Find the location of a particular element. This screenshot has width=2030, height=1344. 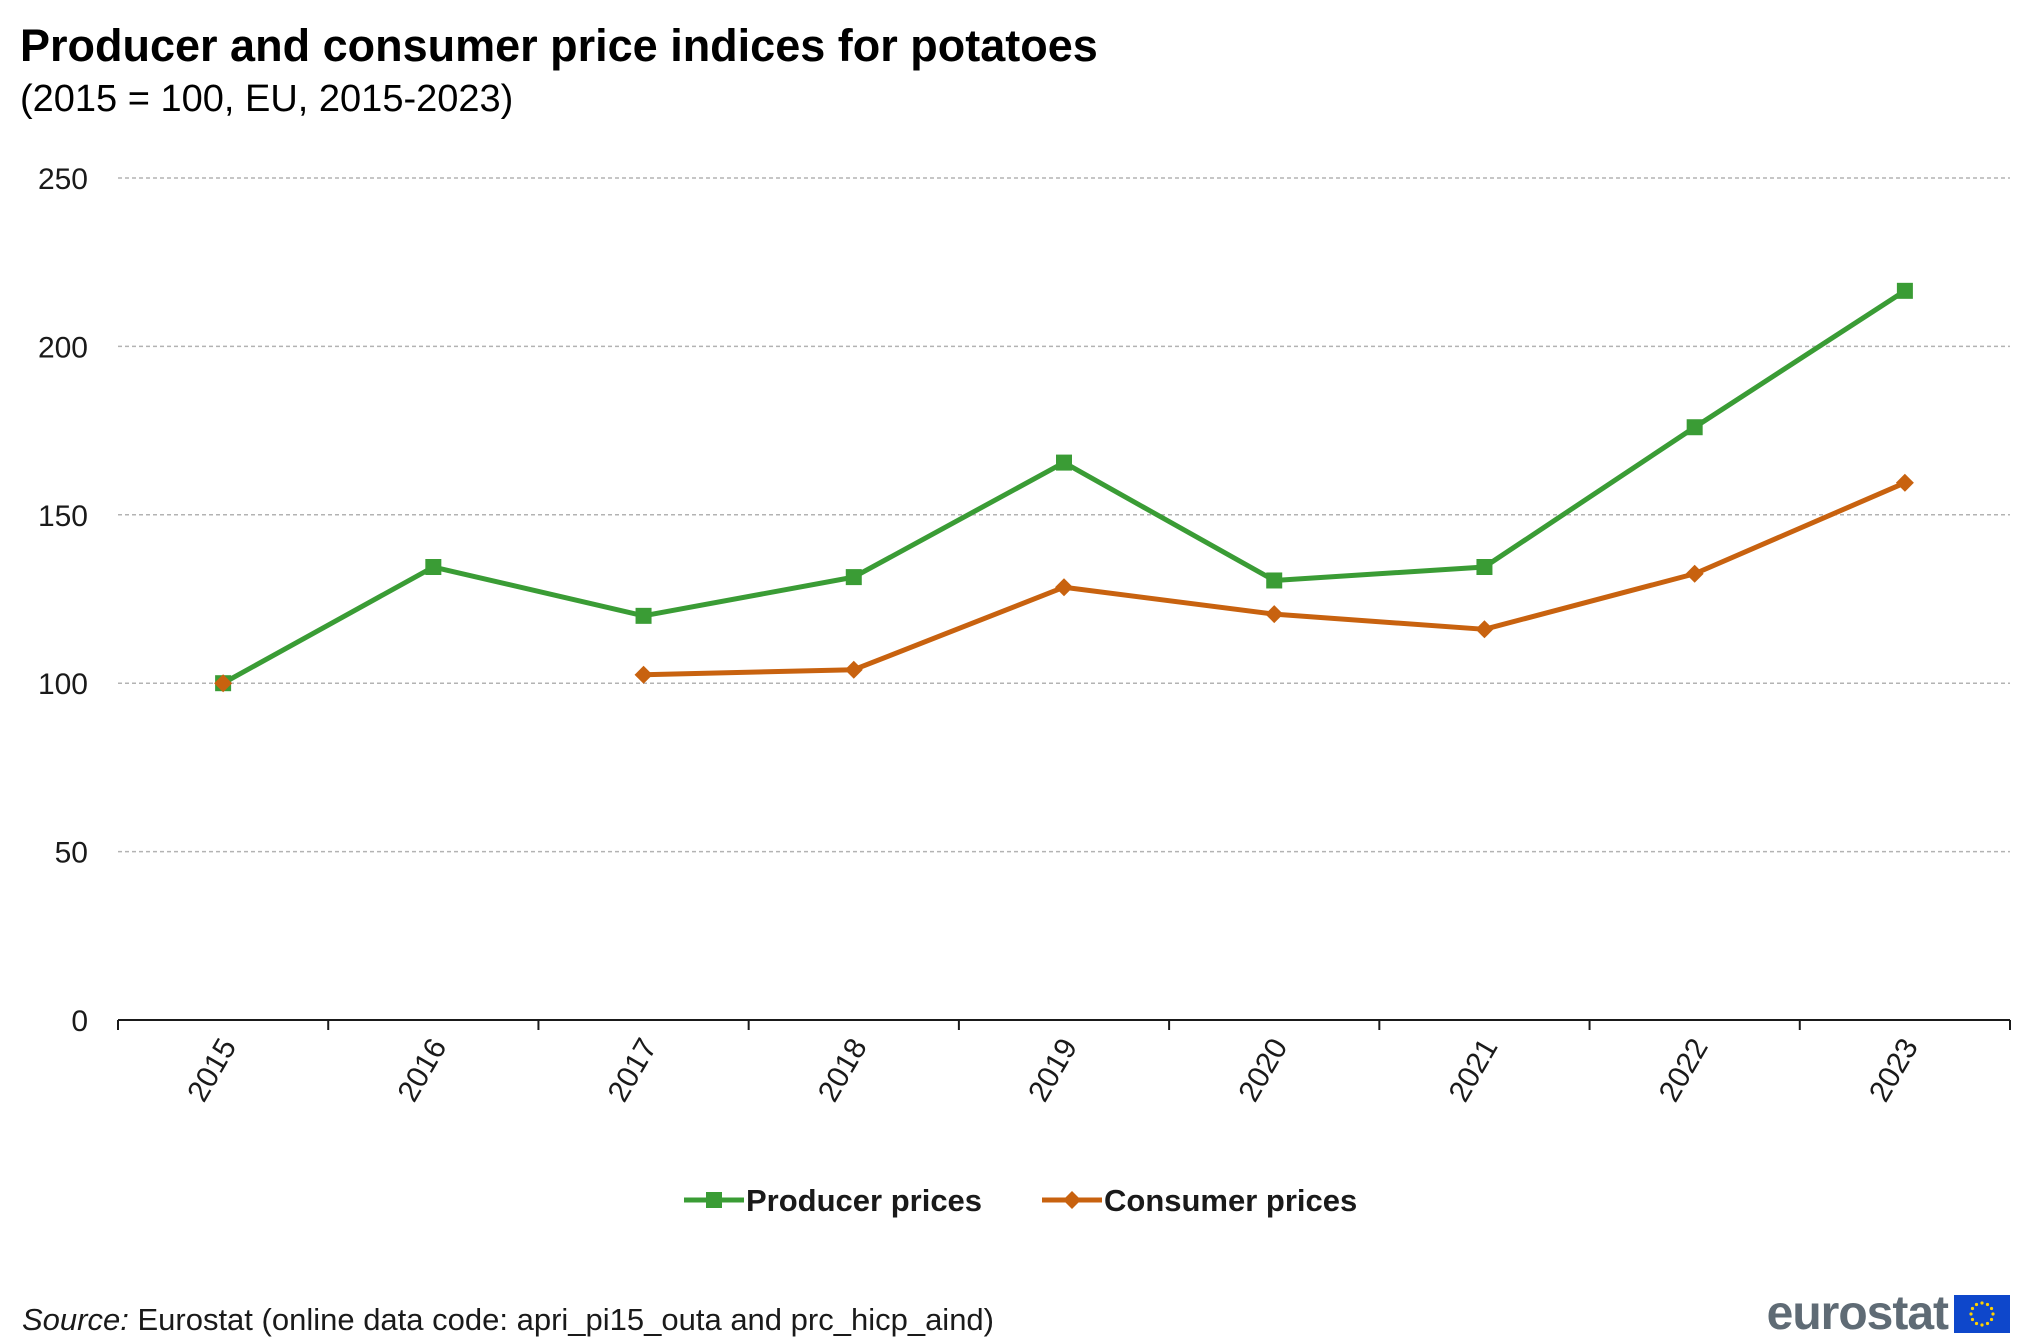

x-tick-label: 2016 is located at coordinates (422, 1070).